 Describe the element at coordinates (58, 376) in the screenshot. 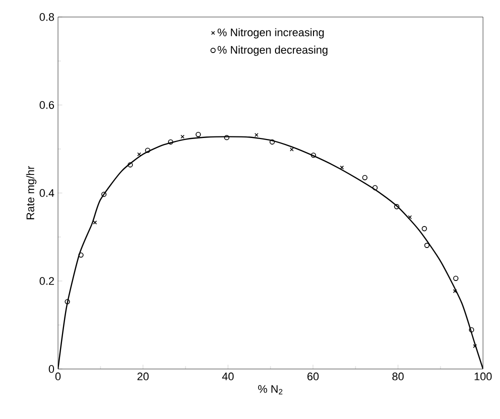

I see `x-tick-label: 0` at that location.